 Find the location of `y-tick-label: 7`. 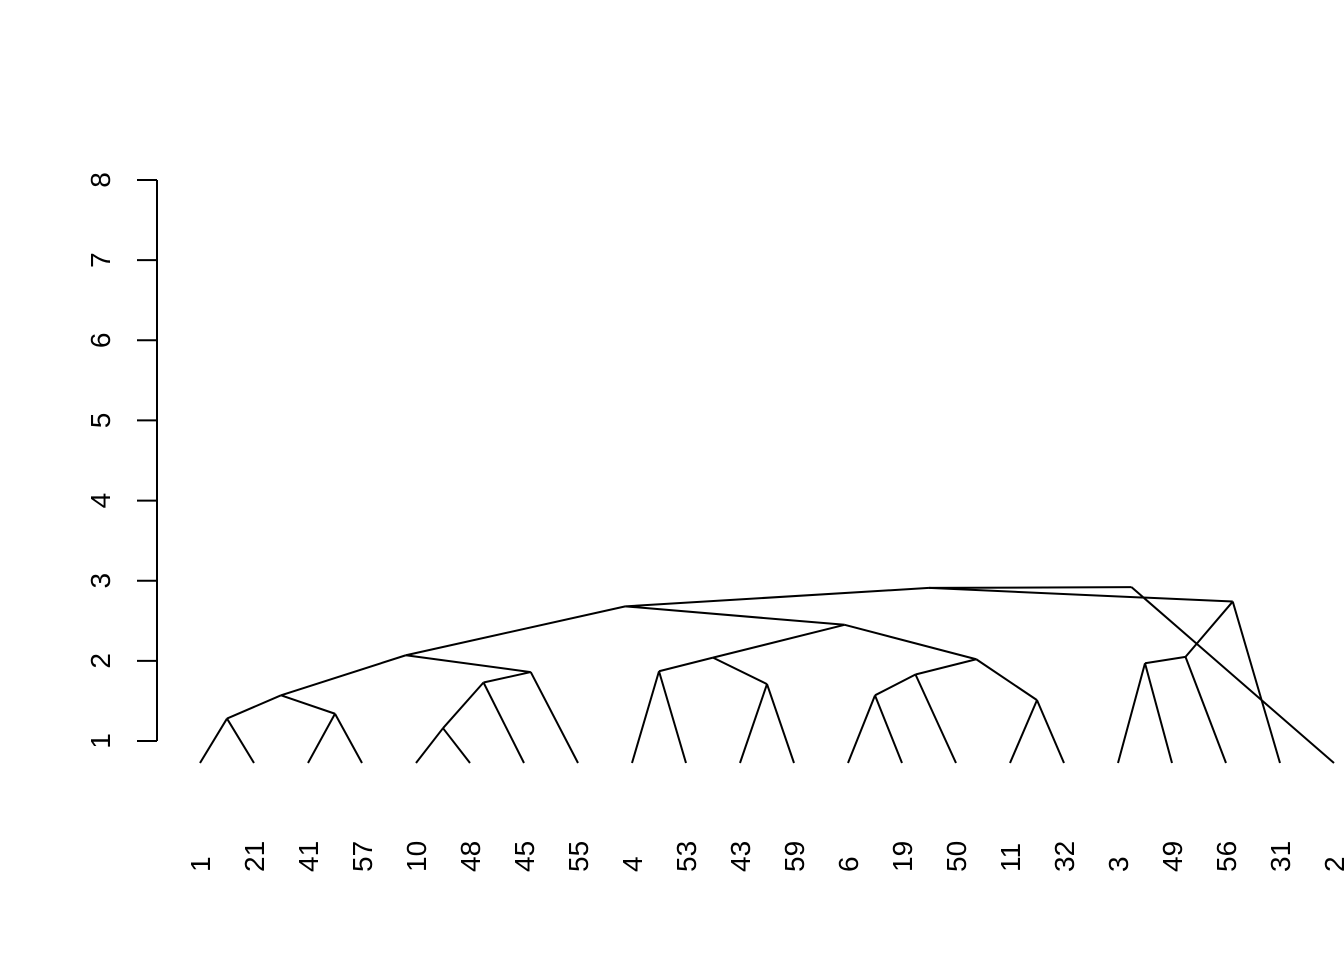

y-tick-label: 7 is located at coordinates (100, 260).